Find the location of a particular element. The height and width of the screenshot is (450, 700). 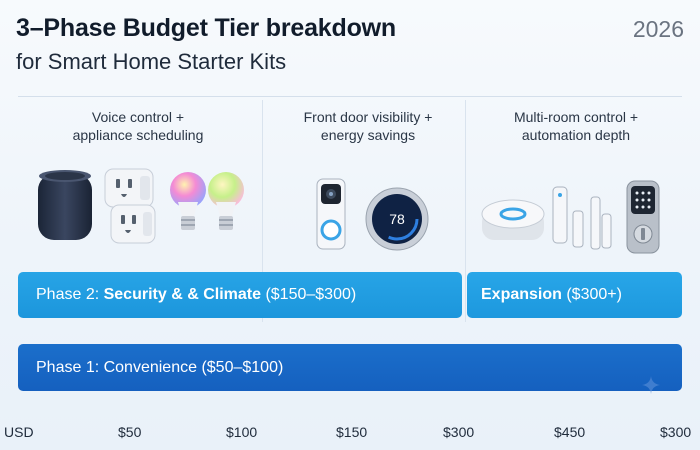

year-label: 2026 is located at coordinates (658, 29).